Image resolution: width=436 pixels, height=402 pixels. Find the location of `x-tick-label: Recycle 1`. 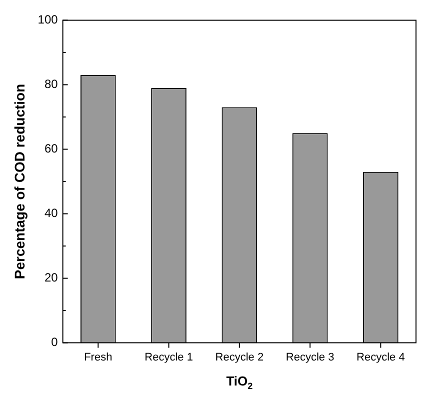

x-tick-label: Recycle 1 is located at coordinates (168, 357).